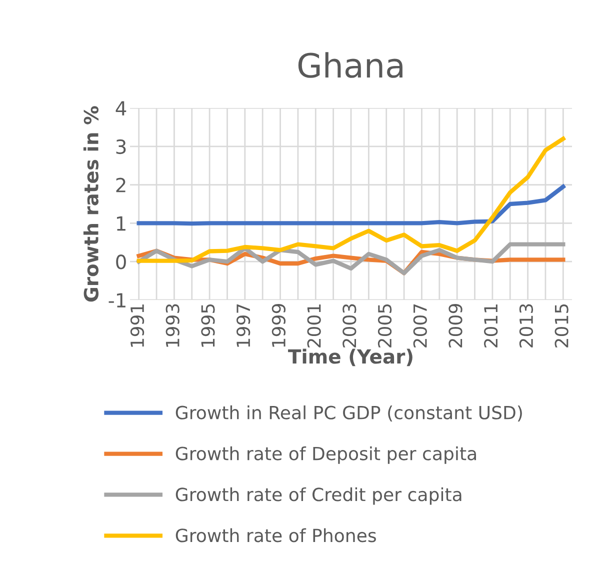 This screenshot has width=597, height=577. Describe the element at coordinates (420, 326) in the screenshot. I see `x-tick-label: 2007` at that location.